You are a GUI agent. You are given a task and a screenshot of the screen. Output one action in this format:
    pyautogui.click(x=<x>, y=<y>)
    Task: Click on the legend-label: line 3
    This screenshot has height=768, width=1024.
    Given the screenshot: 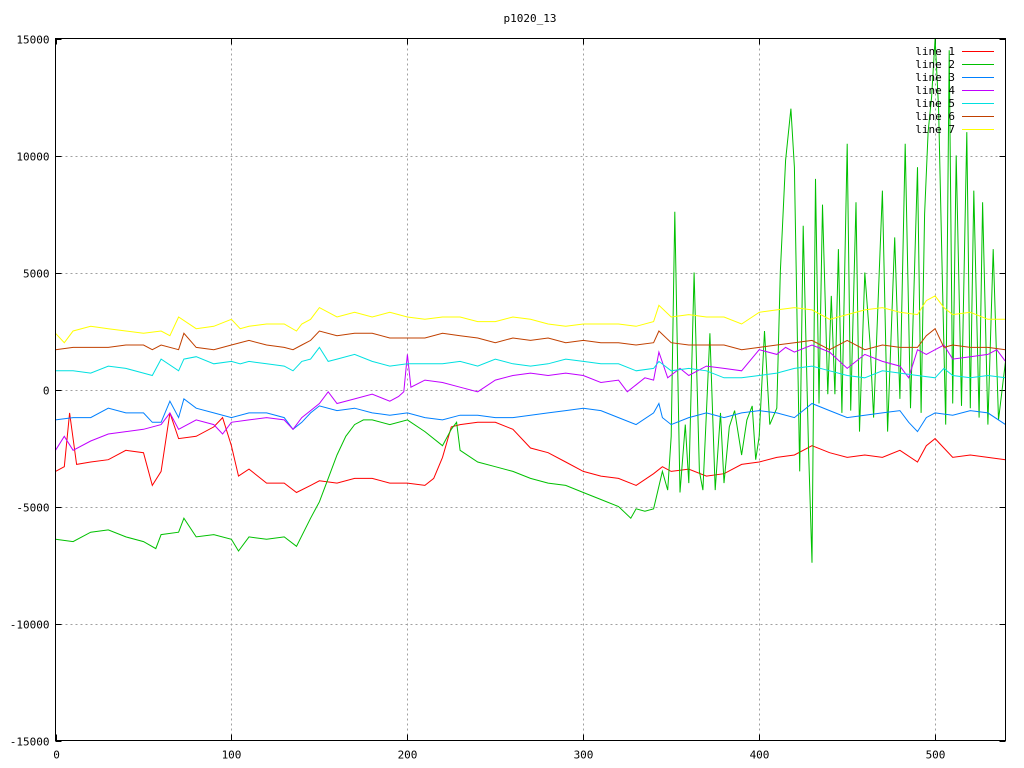 What is the action you would take?
    pyautogui.click(x=935, y=77)
    